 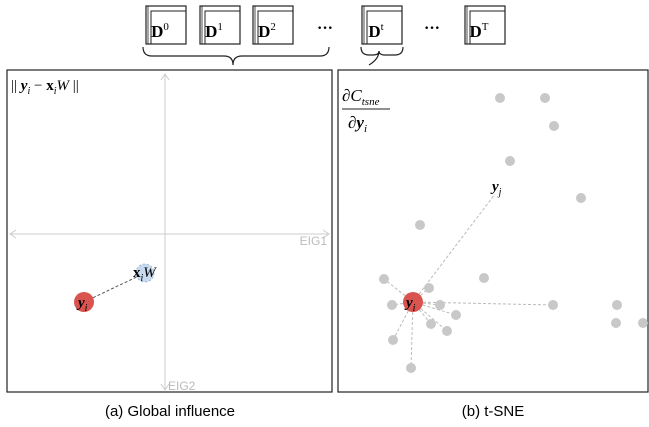 I want to click on point-label: xiW, so click(x=145, y=274).